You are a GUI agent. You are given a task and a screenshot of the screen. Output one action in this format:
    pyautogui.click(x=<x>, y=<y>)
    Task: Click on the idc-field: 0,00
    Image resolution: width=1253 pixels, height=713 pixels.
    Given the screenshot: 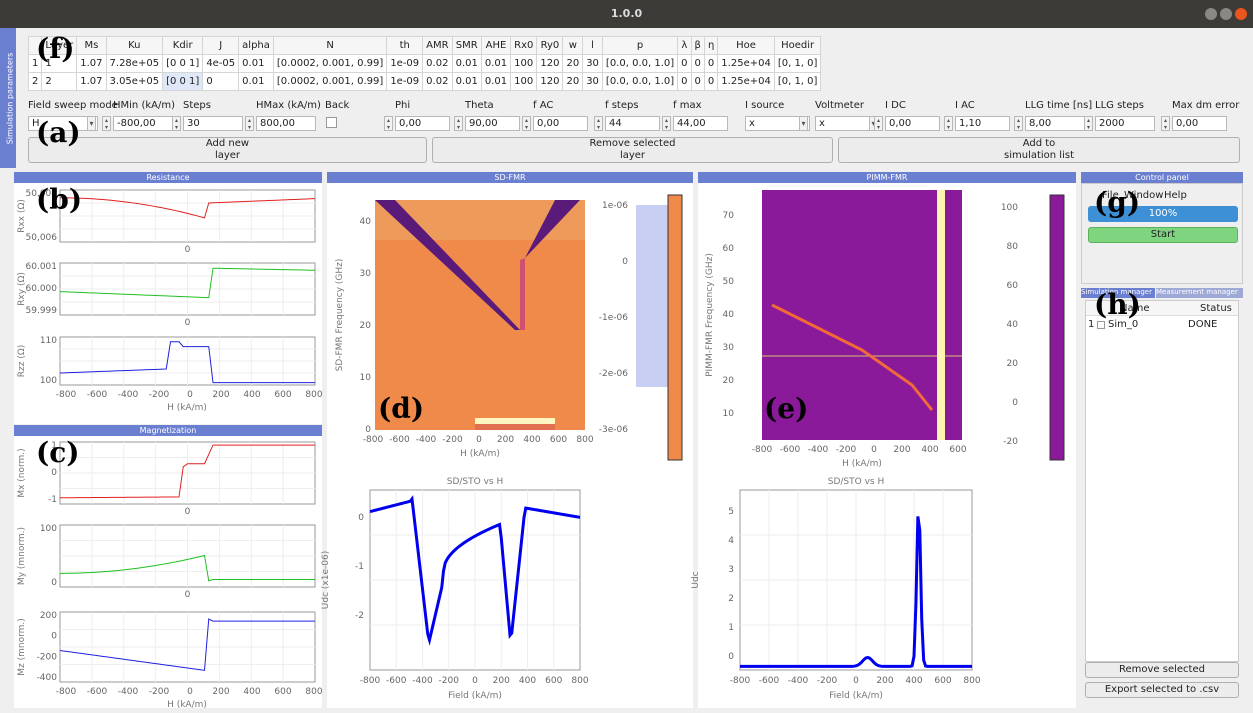 What is the action you would take?
    pyautogui.click(x=912, y=123)
    